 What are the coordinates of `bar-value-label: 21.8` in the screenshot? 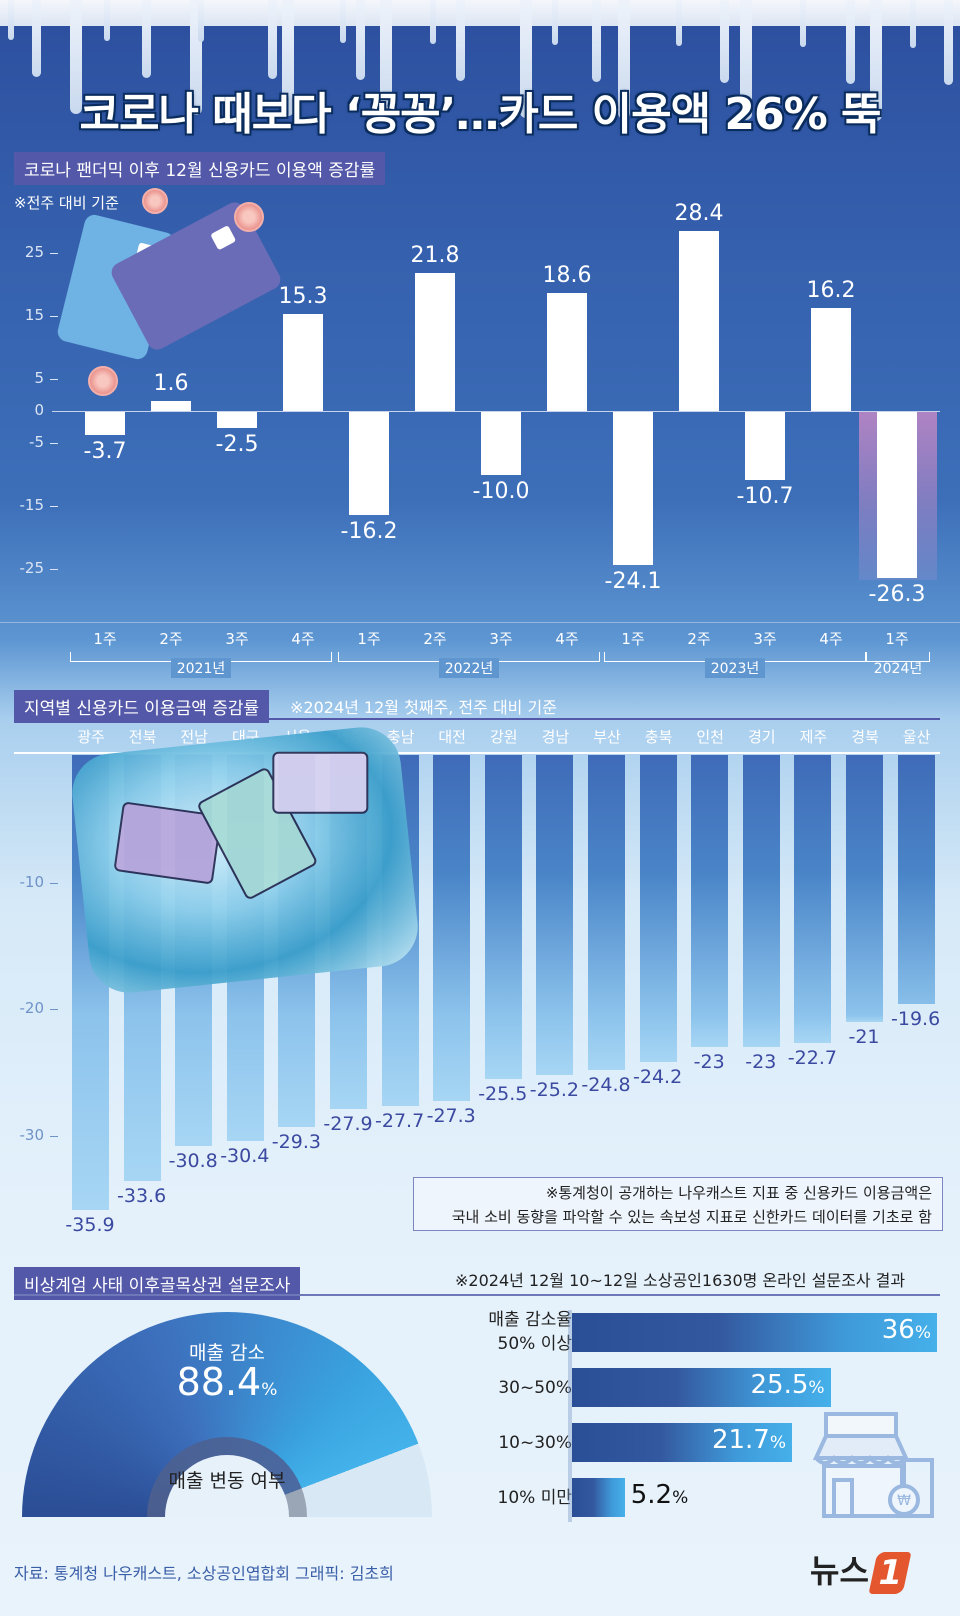 It's located at (435, 255).